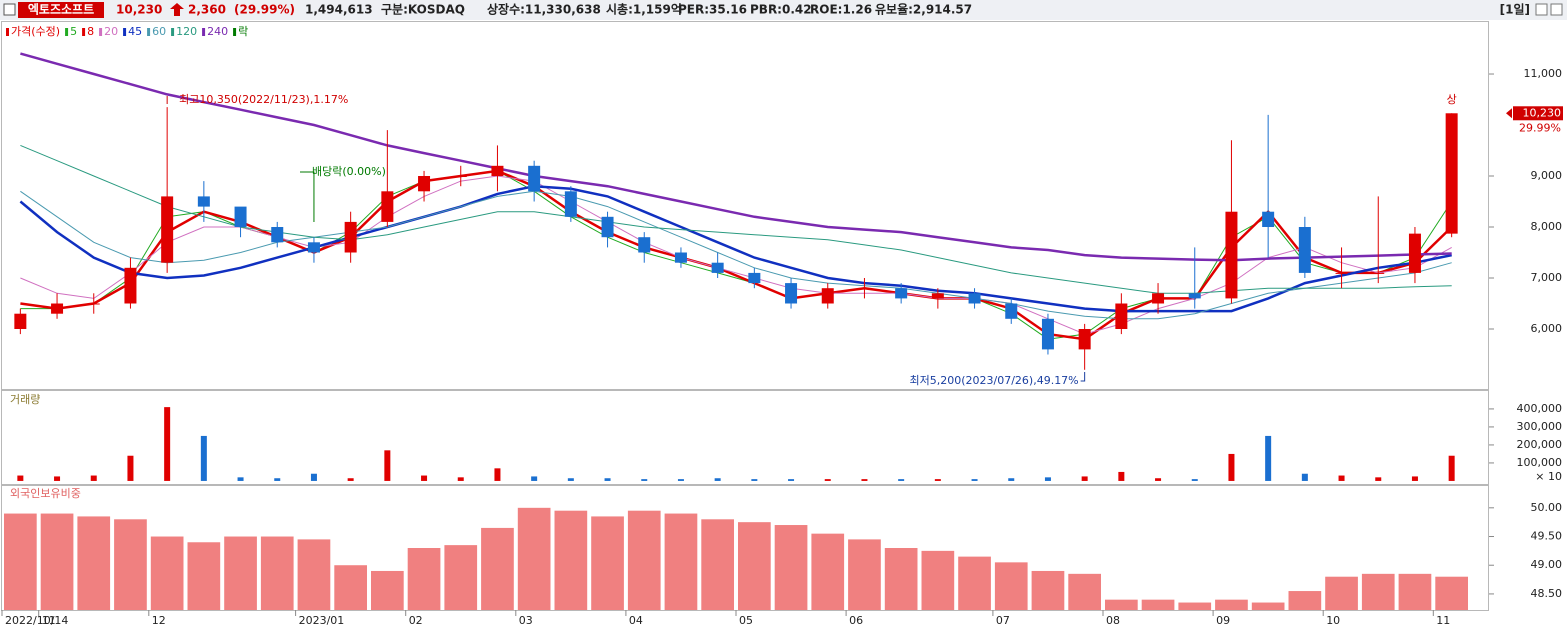 Image resolution: width=1567 pixels, height=630 pixels. I want to click on legend-label: 120, so click(186, 31).